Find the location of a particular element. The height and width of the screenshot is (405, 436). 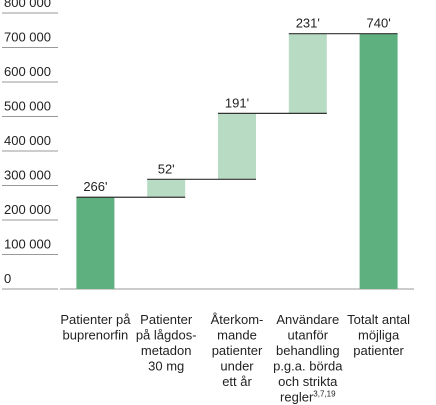

x-tick-label: möjliga is located at coordinates (379, 335).